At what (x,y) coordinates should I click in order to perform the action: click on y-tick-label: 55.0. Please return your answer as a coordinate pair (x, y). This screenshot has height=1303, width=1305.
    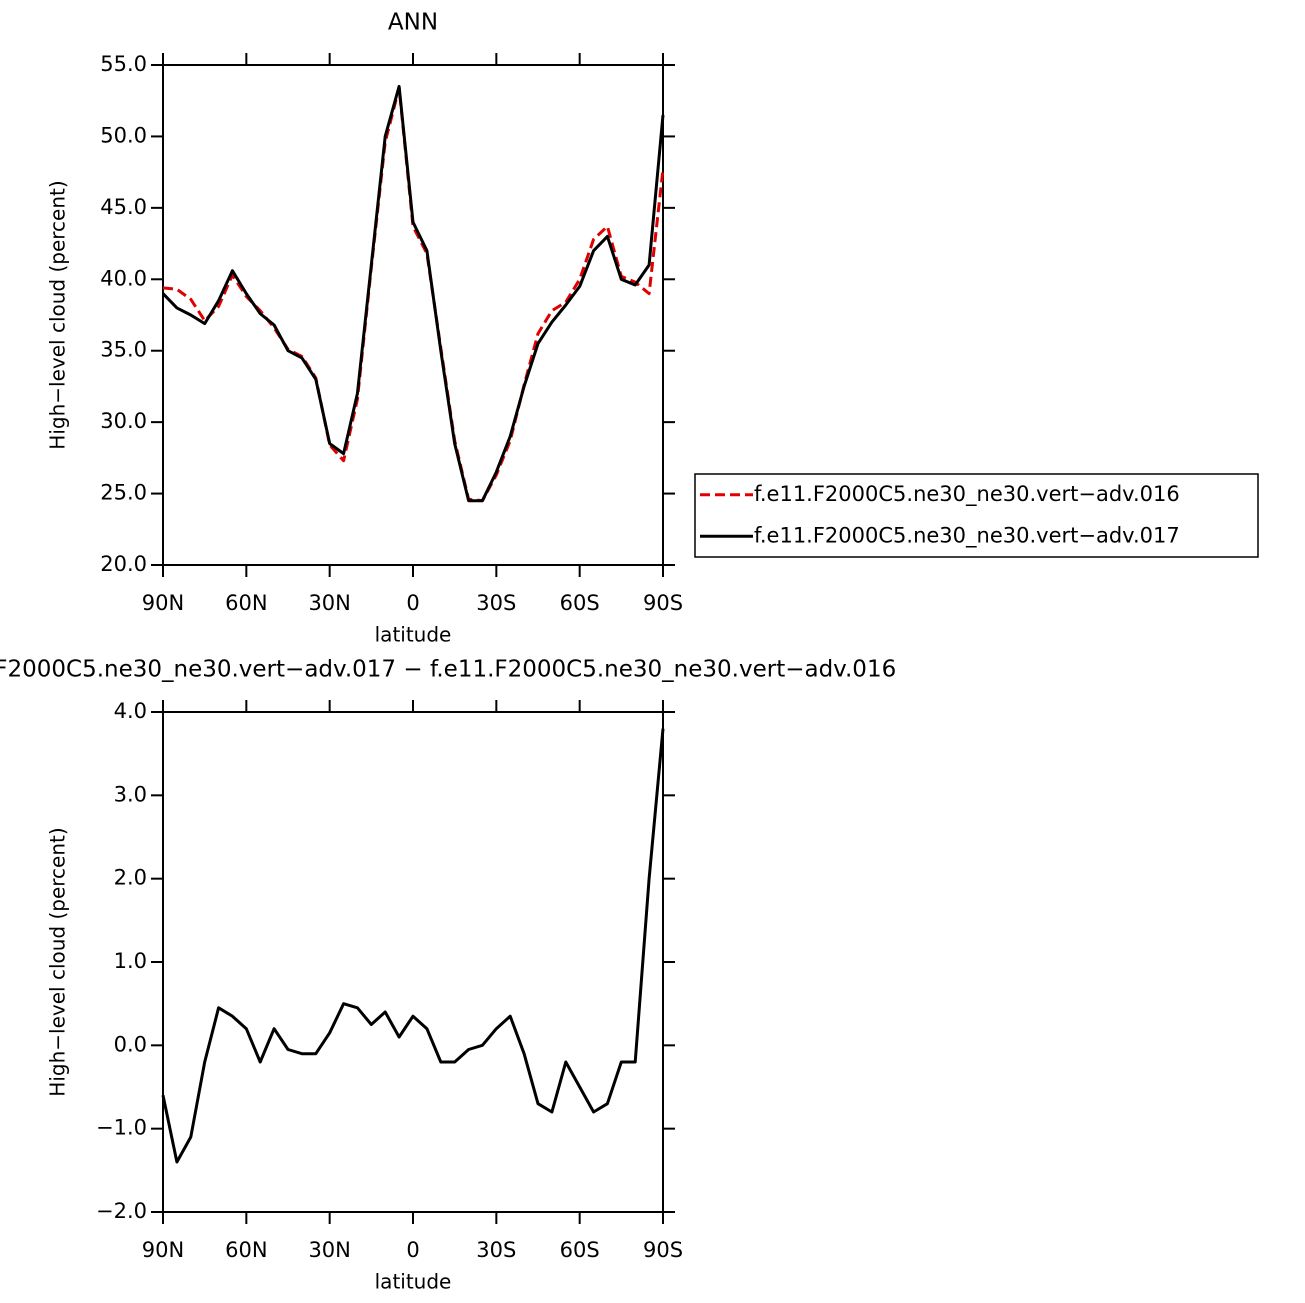
    Looking at the image, I should click on (123, 64).